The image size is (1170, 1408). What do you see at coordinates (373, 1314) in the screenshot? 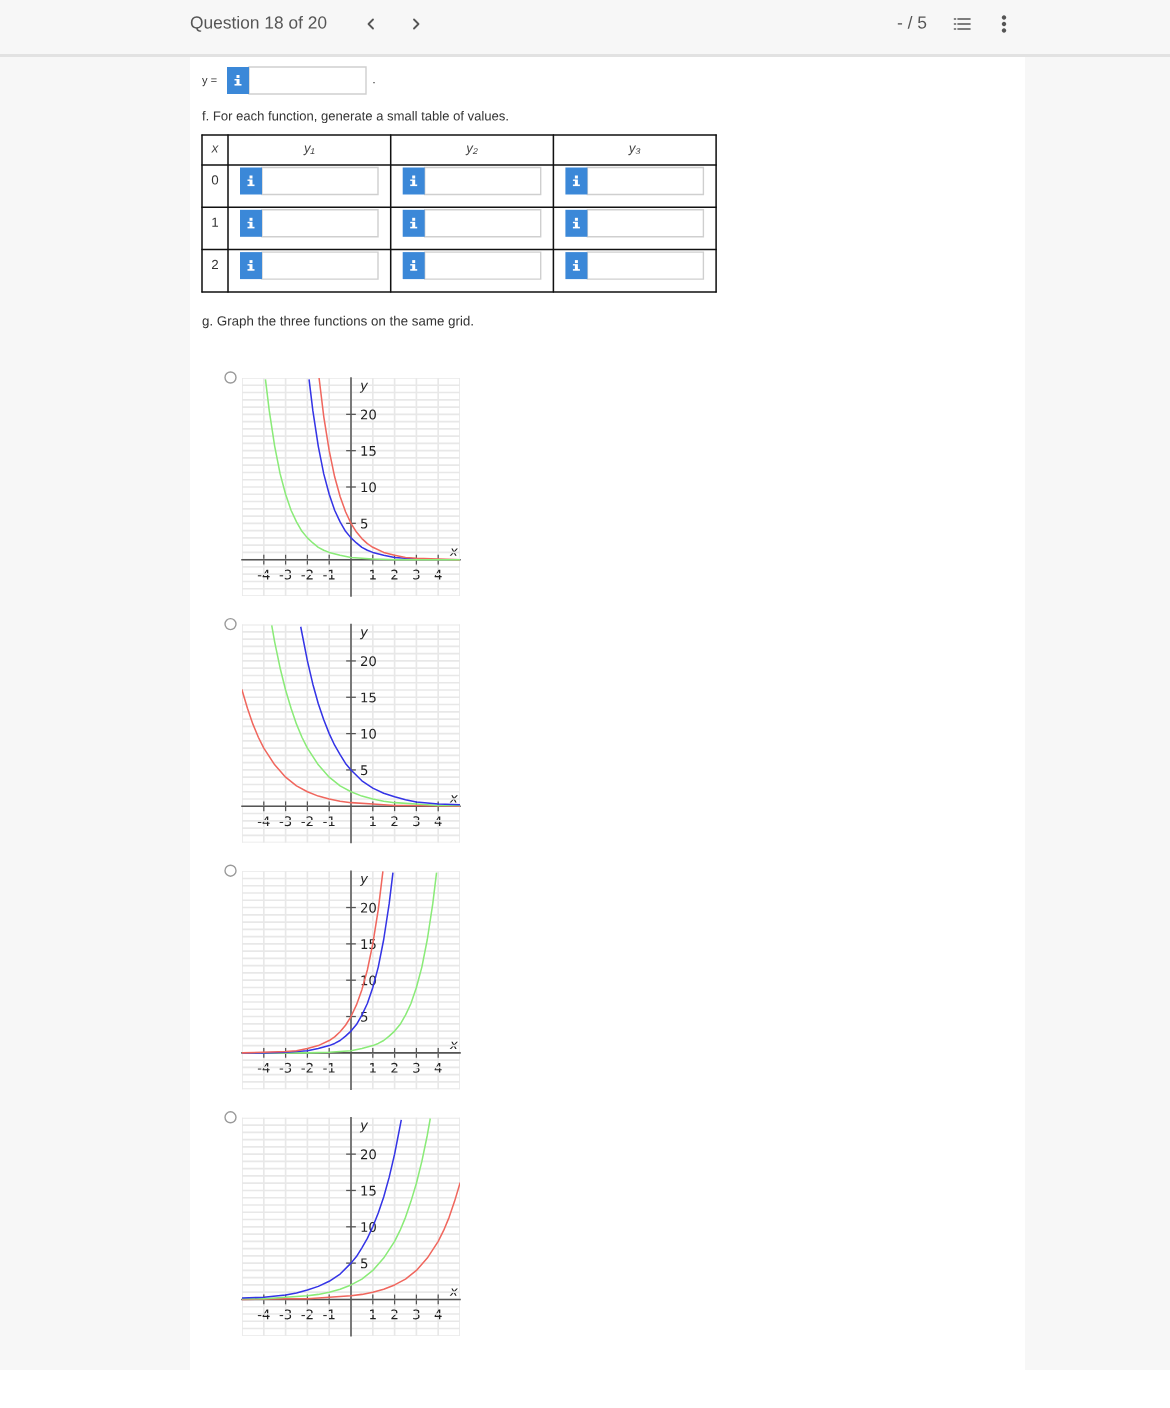
I see `x-tick-label: 1` at bounding box center [373, 1314].